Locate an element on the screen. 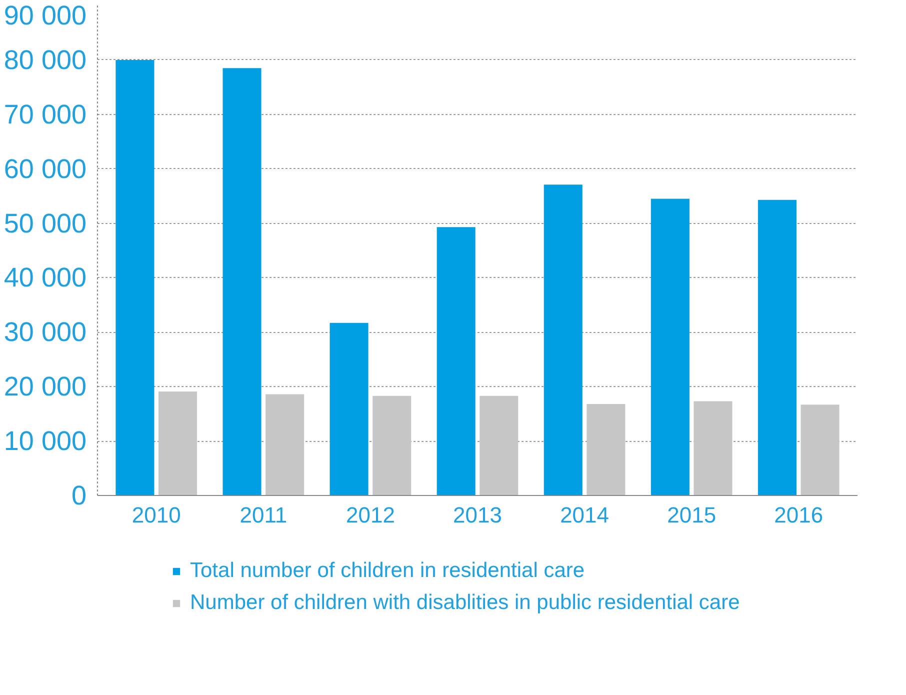 This screenshot has width=906, height=695. y-tick-label: 40 000 is located at coordinates (45, 277).